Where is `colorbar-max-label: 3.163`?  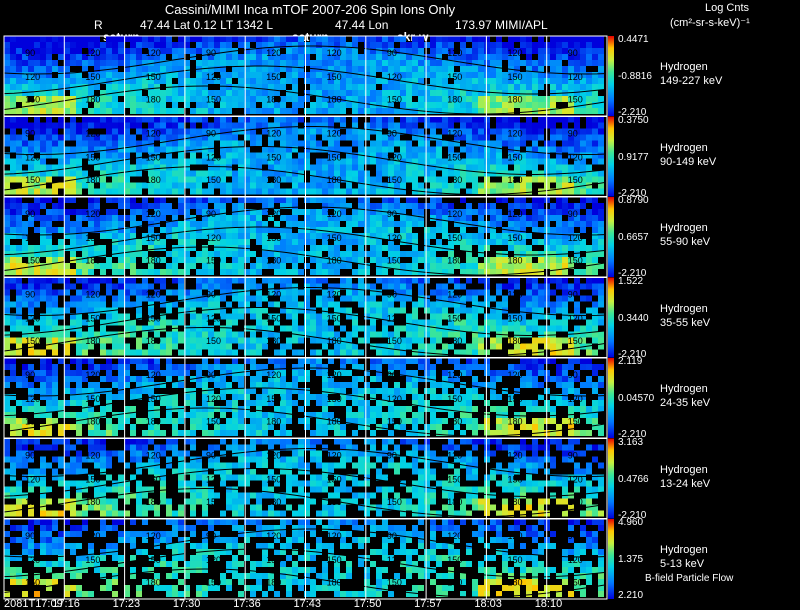
colorbar-max-label: 3.163 is located at coordinates (630, 442).